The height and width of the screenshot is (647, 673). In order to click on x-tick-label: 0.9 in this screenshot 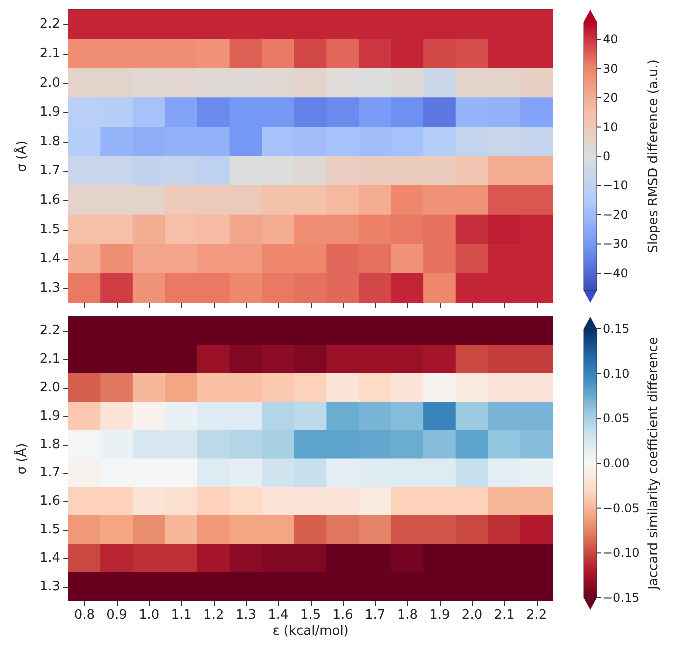, I will do `click(117, 615)`.